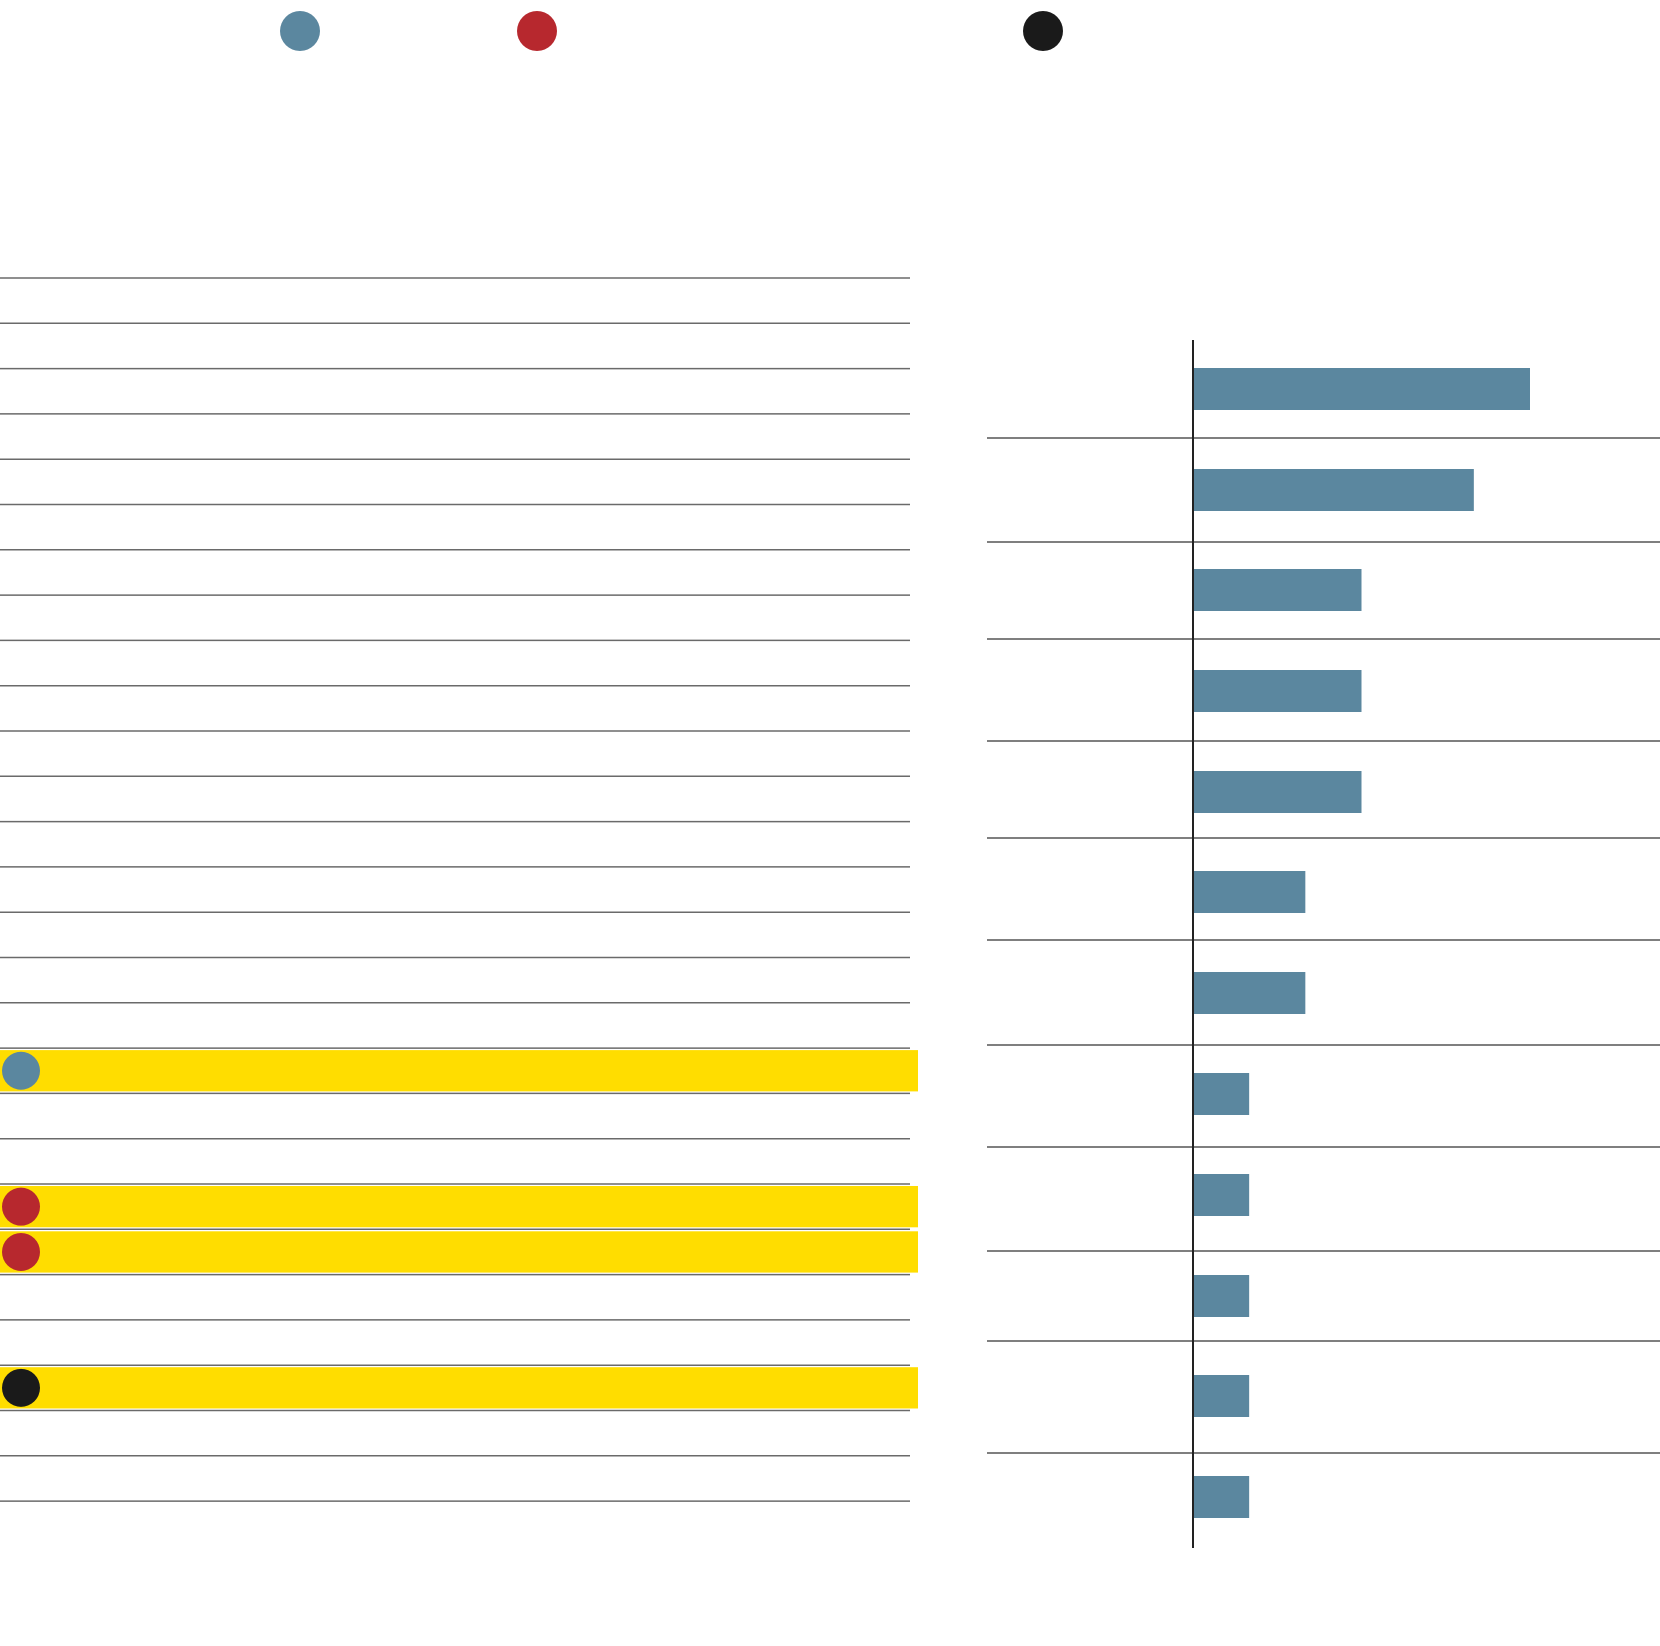 This screenshot has width=1660, height=1646. Describe the element at coordinates (300, 31) in the screenshot. I see `blue-dot-icon` at that location.